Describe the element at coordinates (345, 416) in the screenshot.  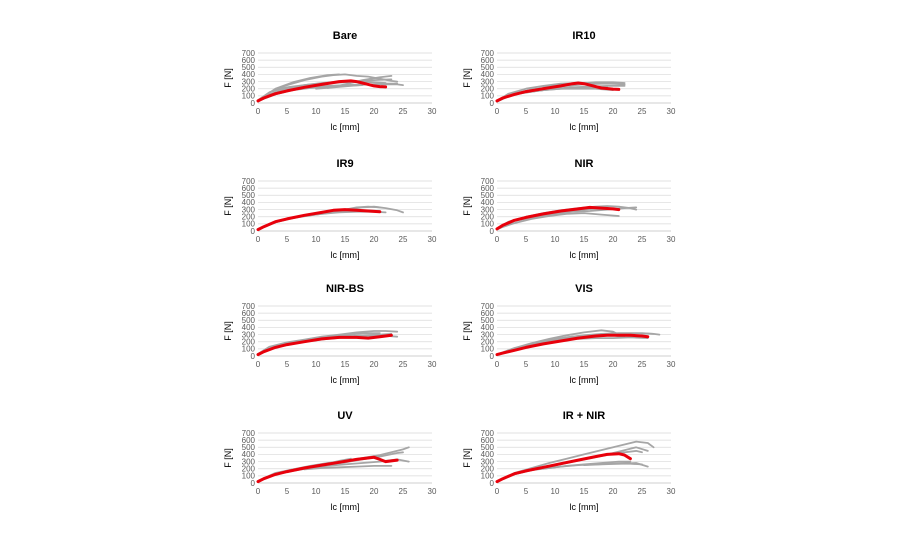
I see `chart-title: UV` at that location.